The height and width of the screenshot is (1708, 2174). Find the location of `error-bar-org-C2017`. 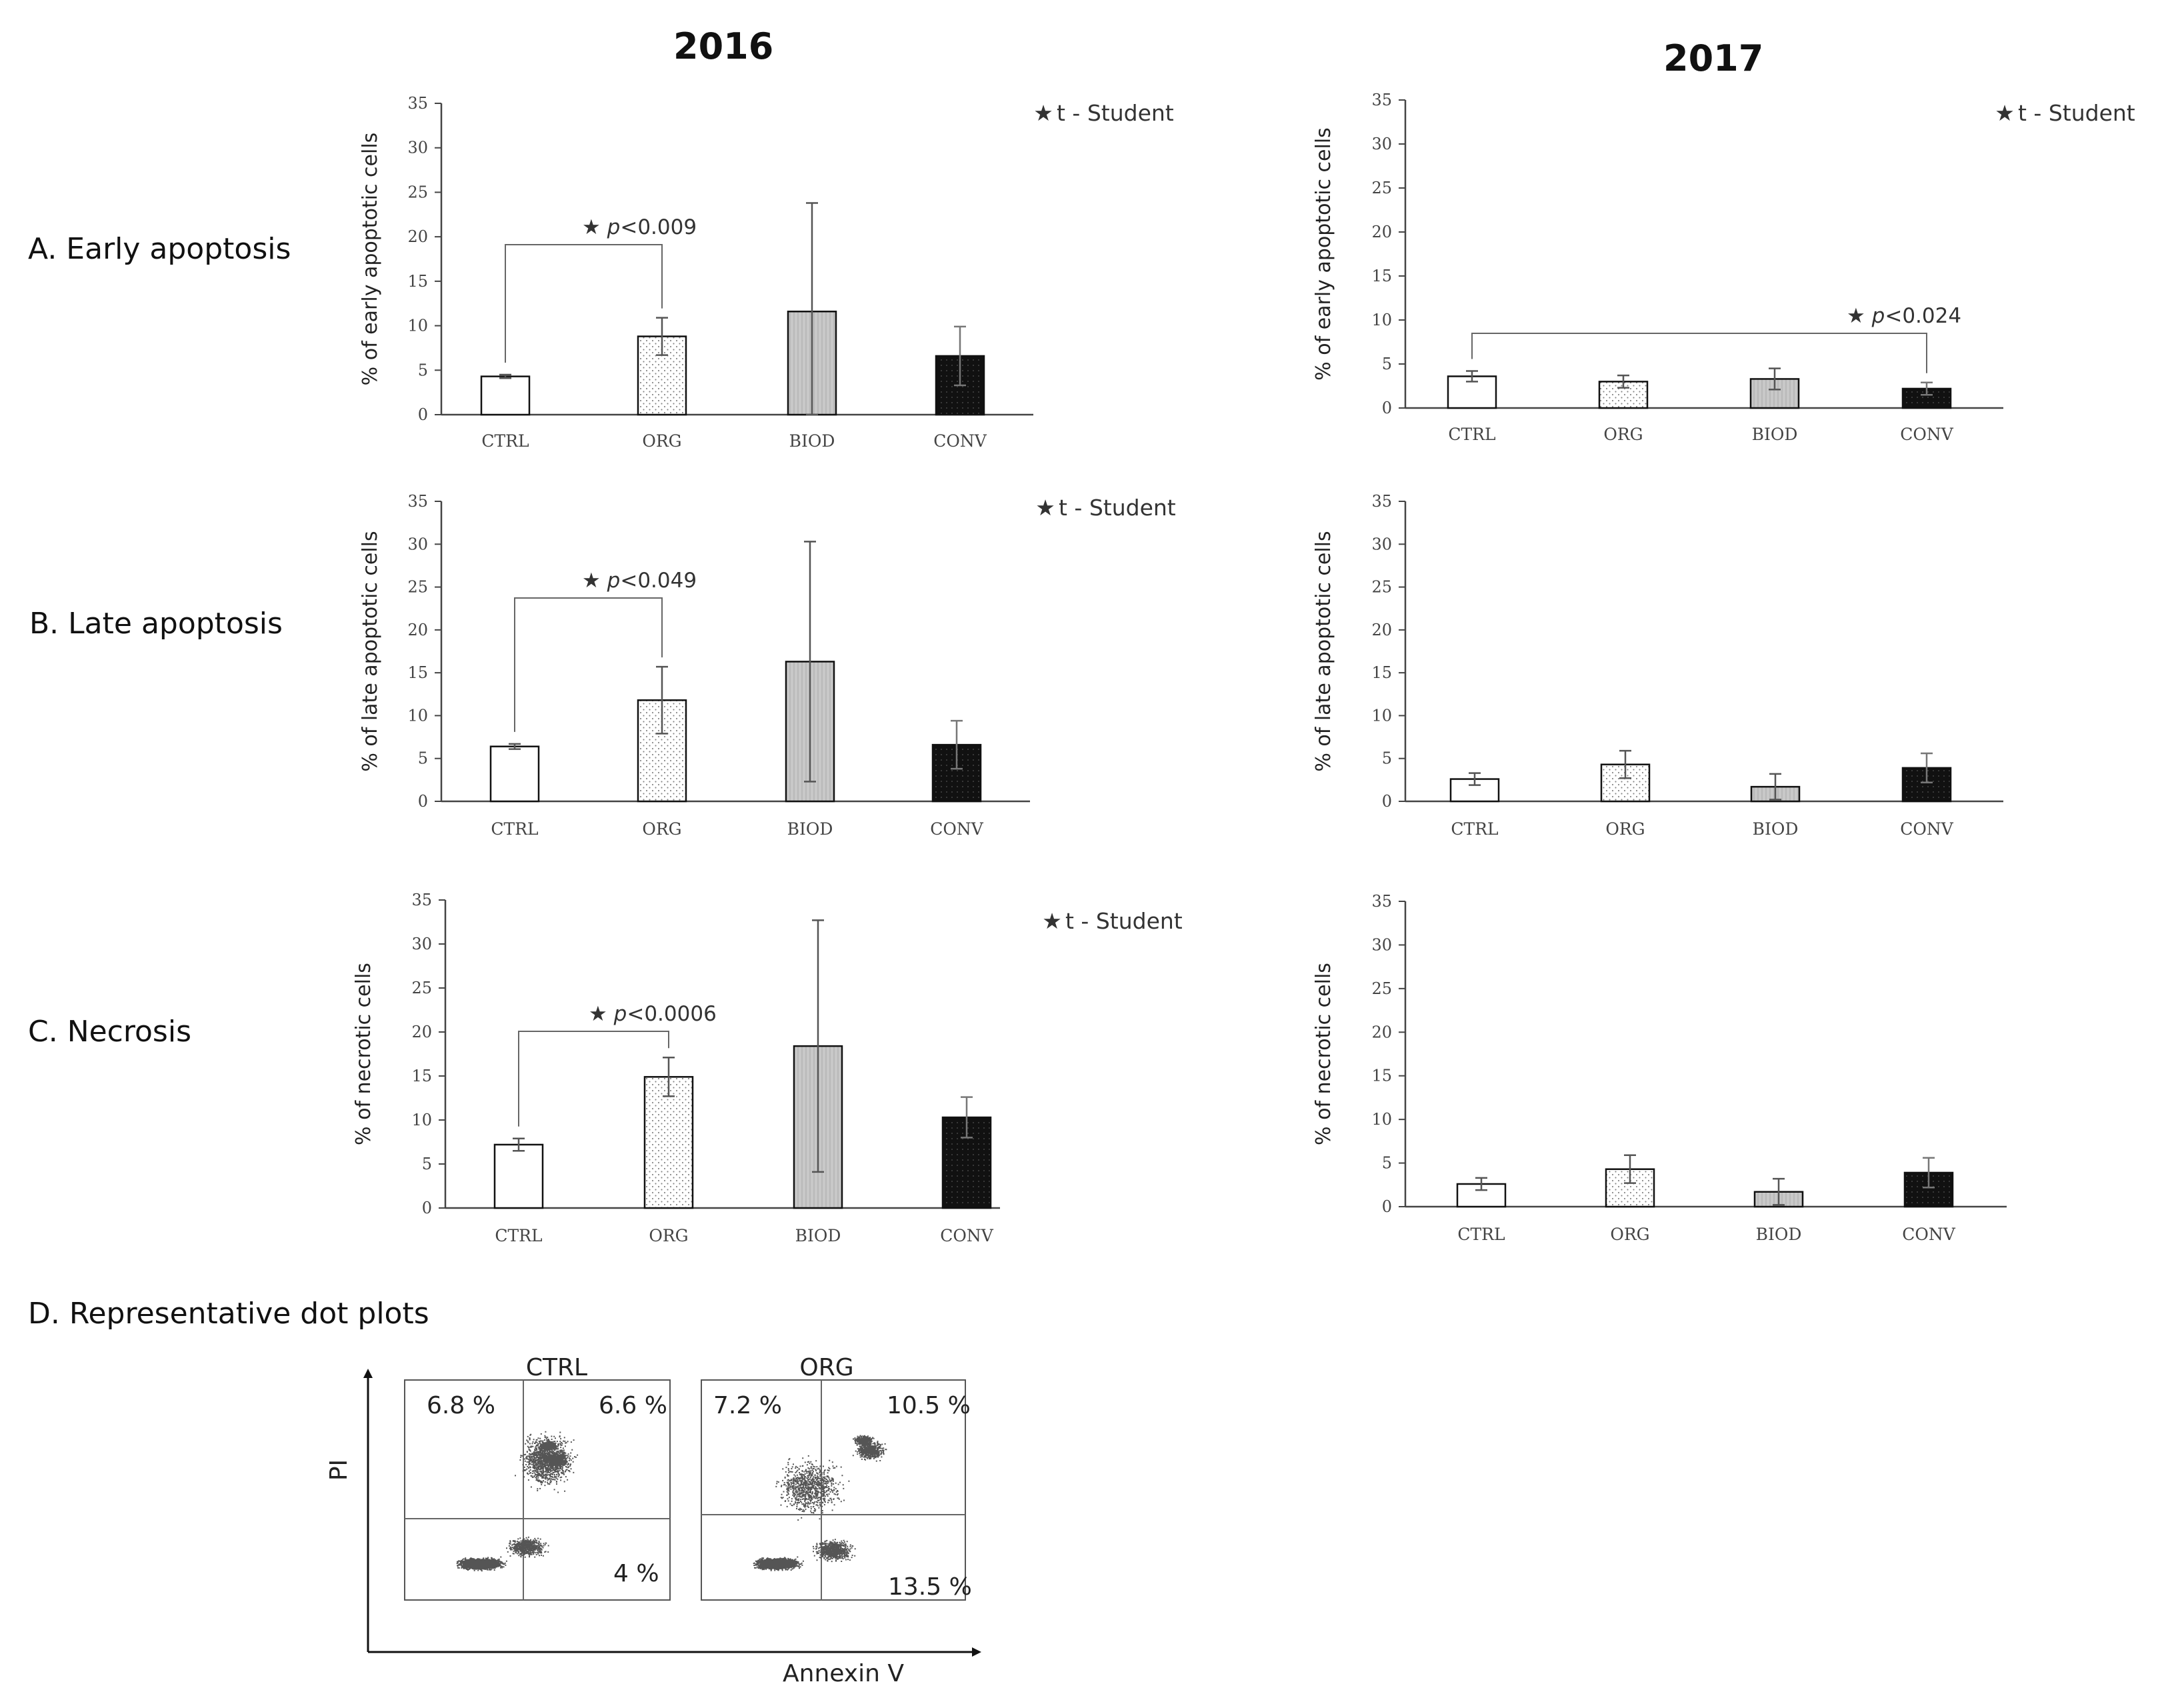

error-bar-org-C2017 is located at coordinates (1630, 1169).